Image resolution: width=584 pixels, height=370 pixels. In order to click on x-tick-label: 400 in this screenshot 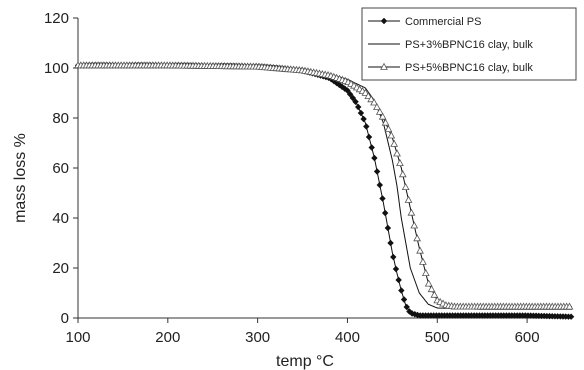, I will do `click(347, 337)`.